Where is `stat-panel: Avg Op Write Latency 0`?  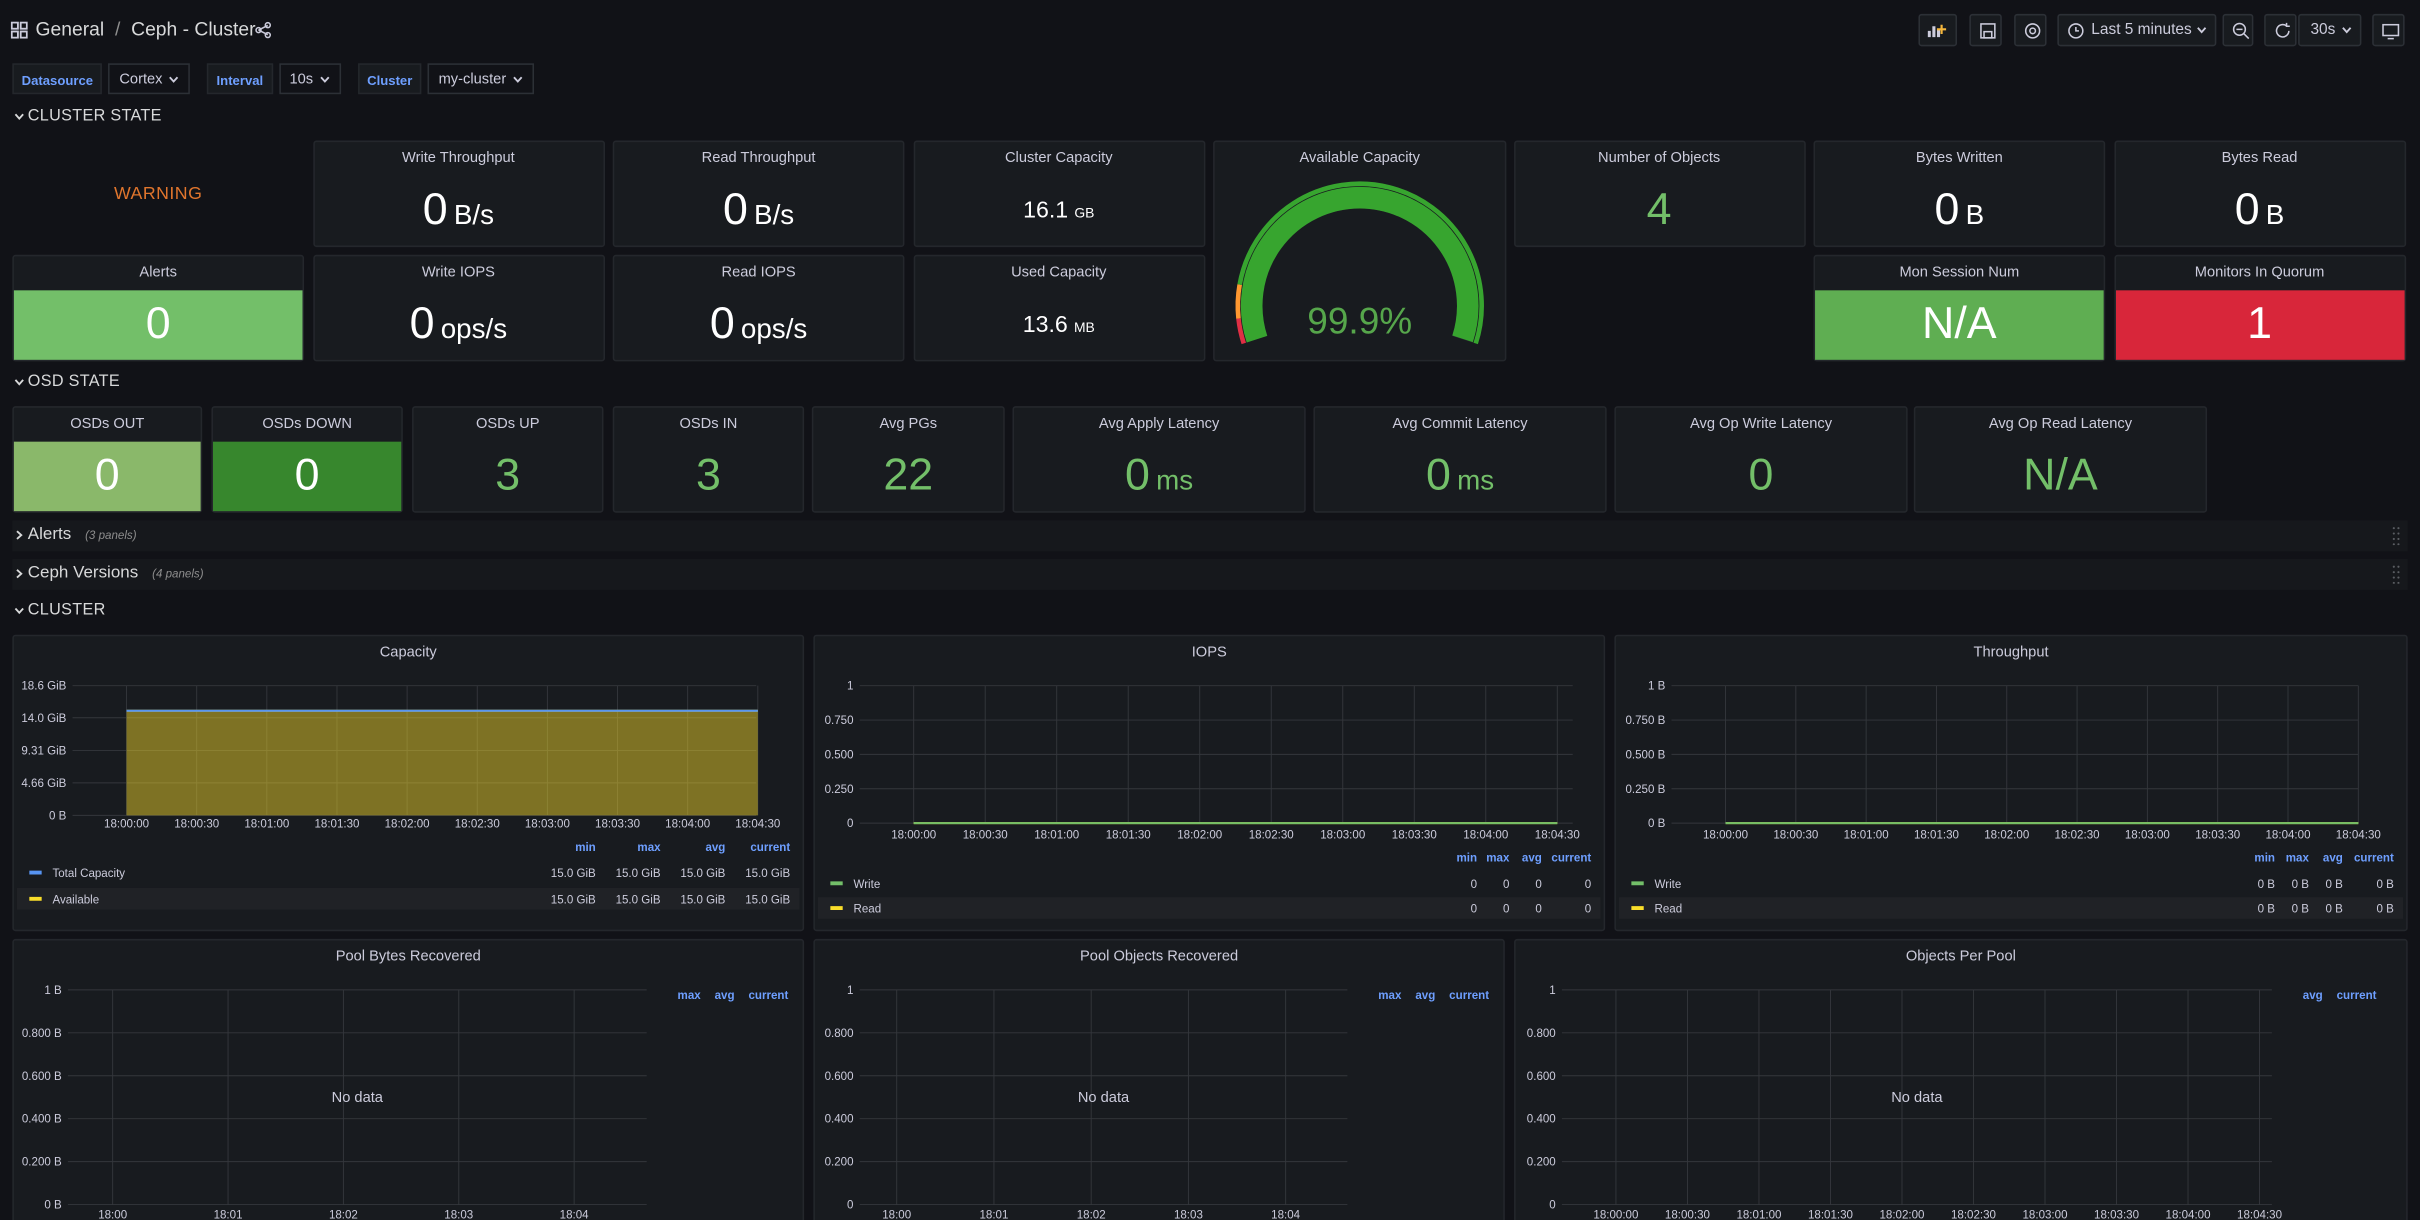
stat-panel: Avg Op Write Latency 0 is located at coordinates (1761, 459).